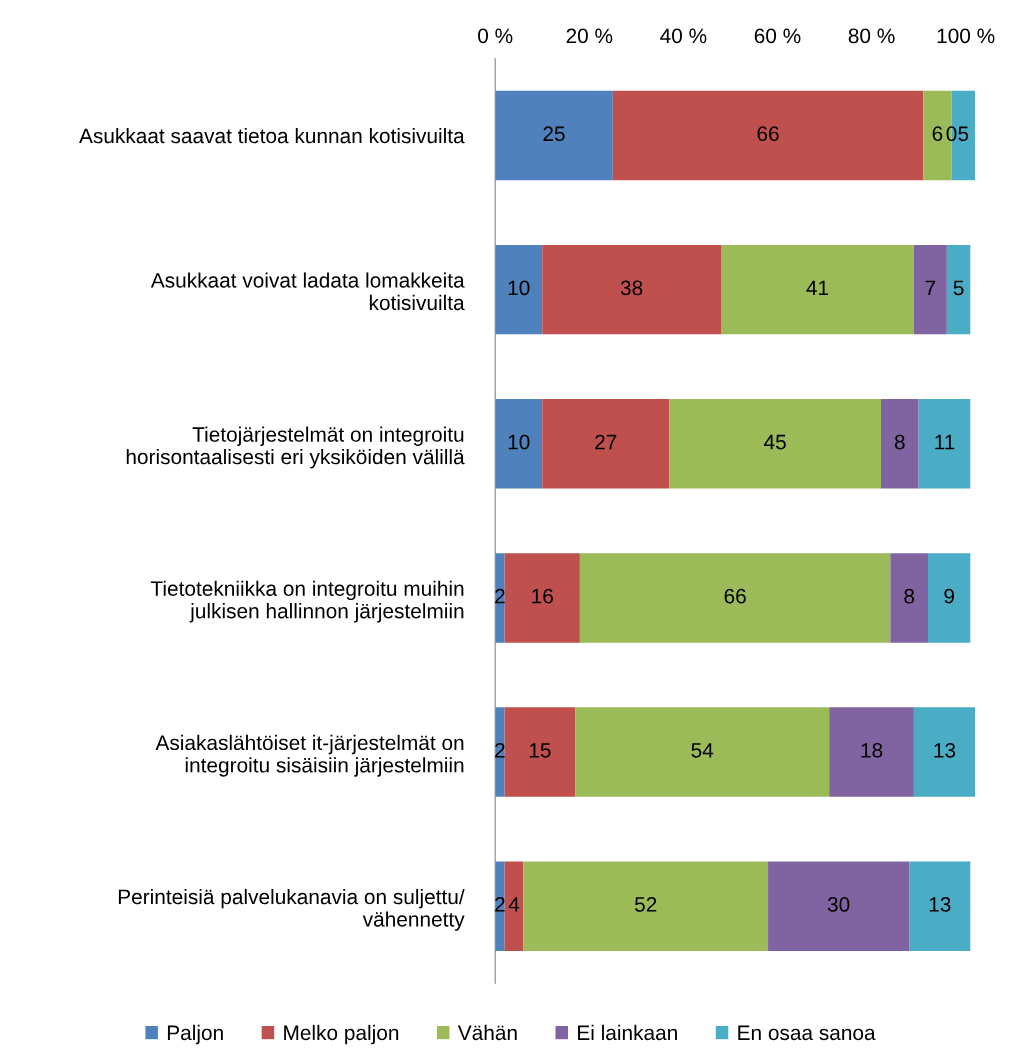  I want to click on legend-label: Paljon, so click(195, 1034).